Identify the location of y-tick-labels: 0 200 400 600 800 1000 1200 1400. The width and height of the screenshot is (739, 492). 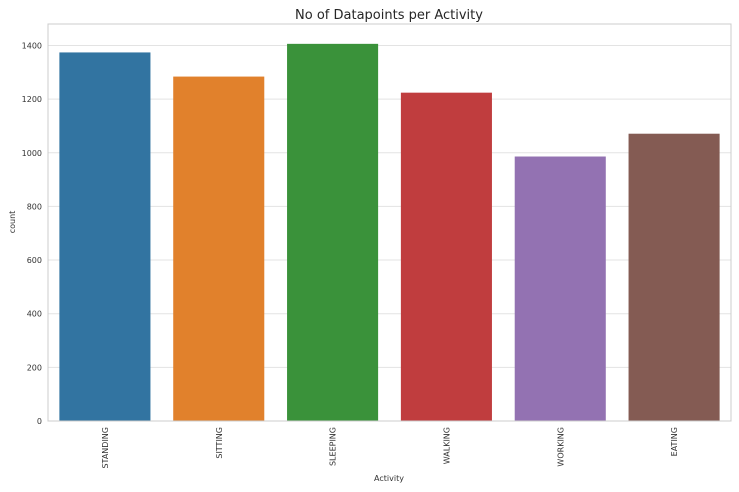
(32, 233).